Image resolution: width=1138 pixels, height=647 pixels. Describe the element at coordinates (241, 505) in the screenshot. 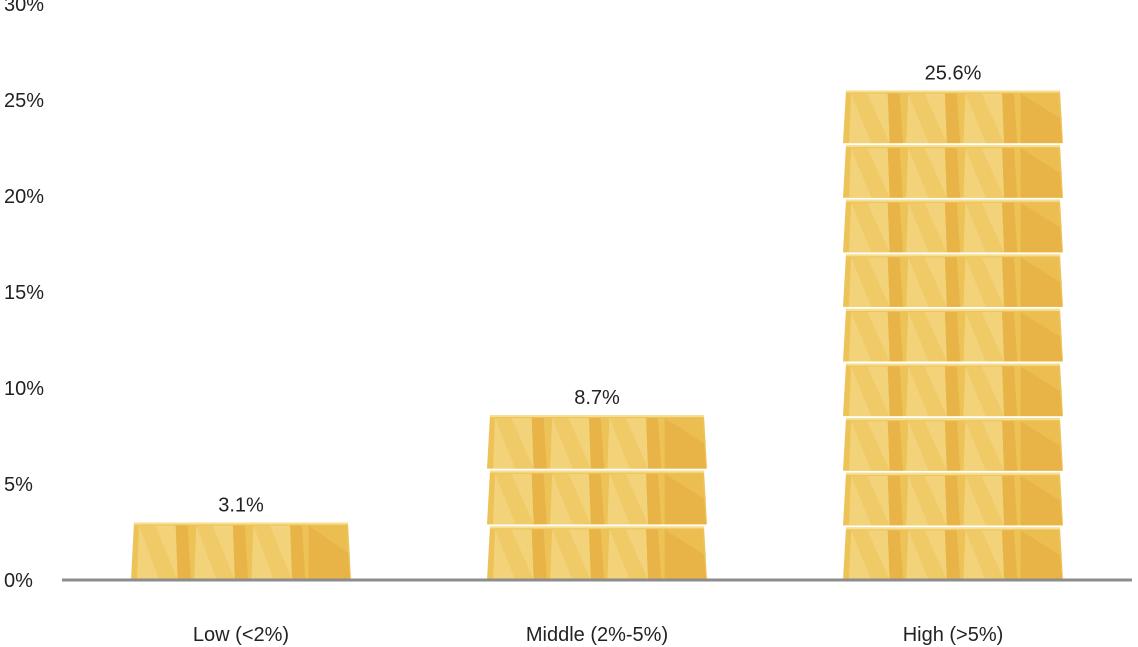

I see `value-label: 3.1%` at that location.